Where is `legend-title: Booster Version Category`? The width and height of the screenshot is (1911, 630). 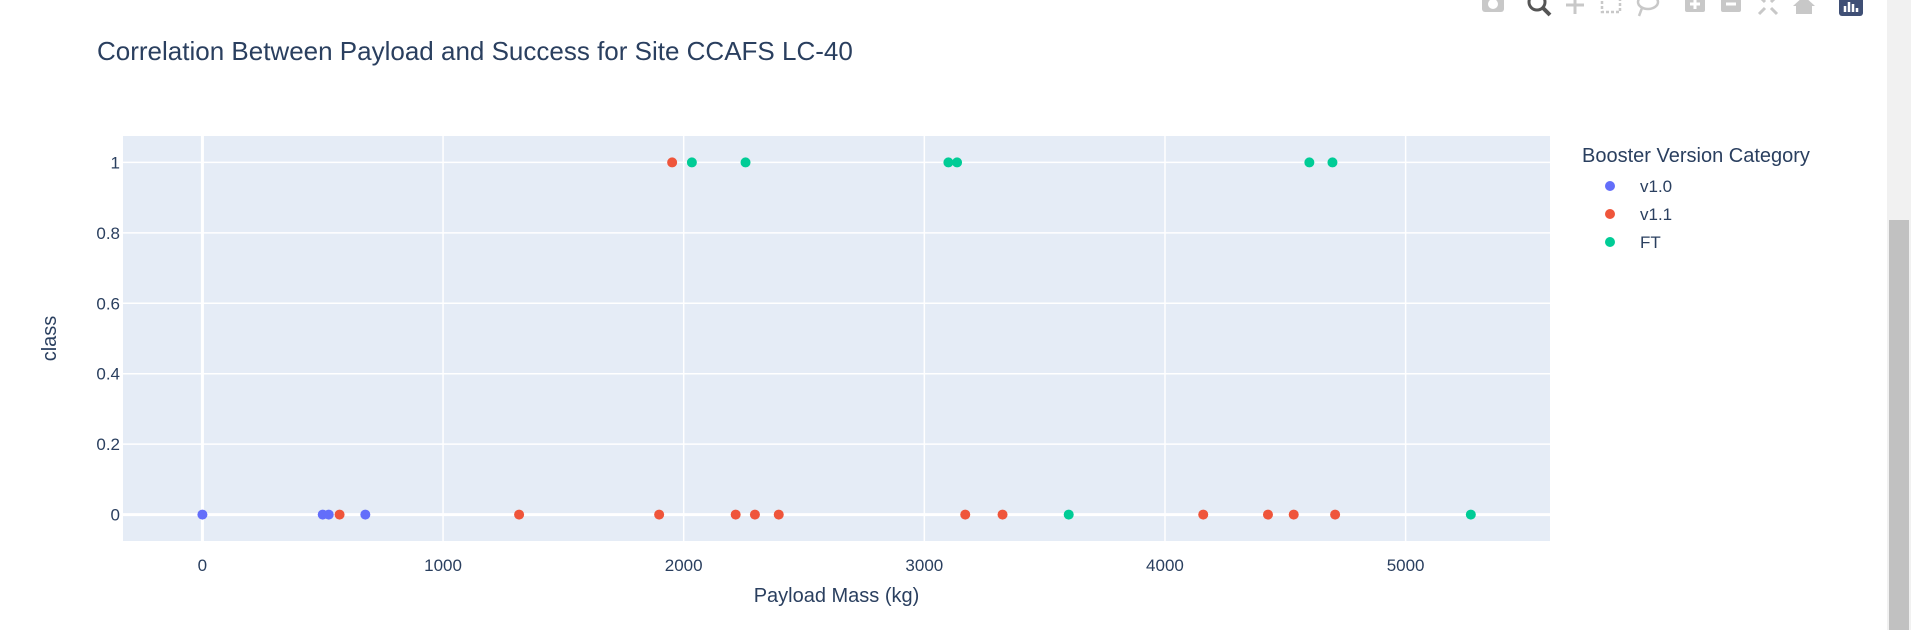 legend-title: Booster Version Category is located at coordinates (1696, 156).